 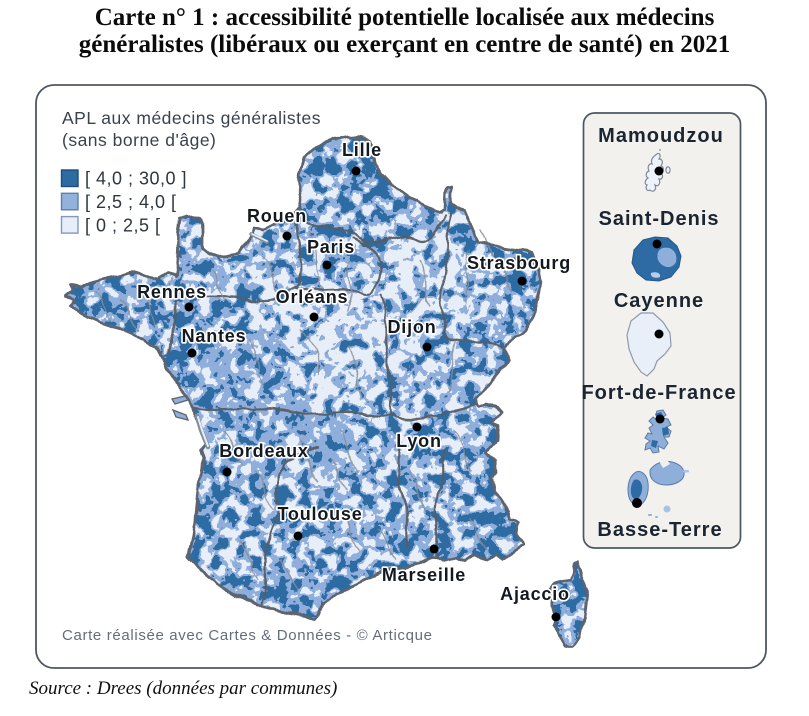 What do you see at coordinates (214, 336) in the screenshot?
I see `svg-text: Nantes` at bounding box center [214, 336].